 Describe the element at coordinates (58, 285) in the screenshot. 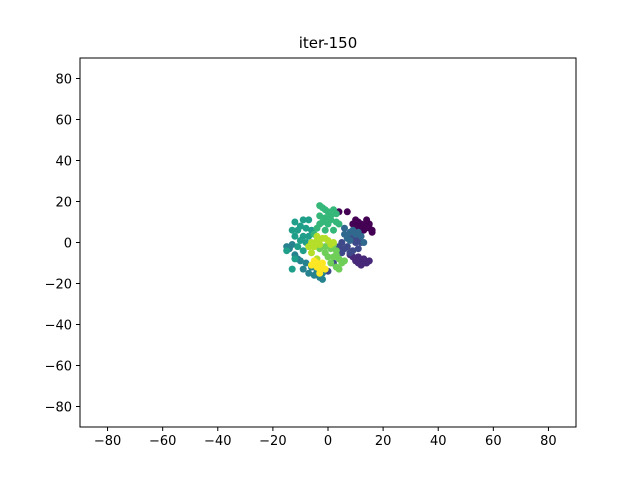

I see `y-tick-label: −20` at that location.